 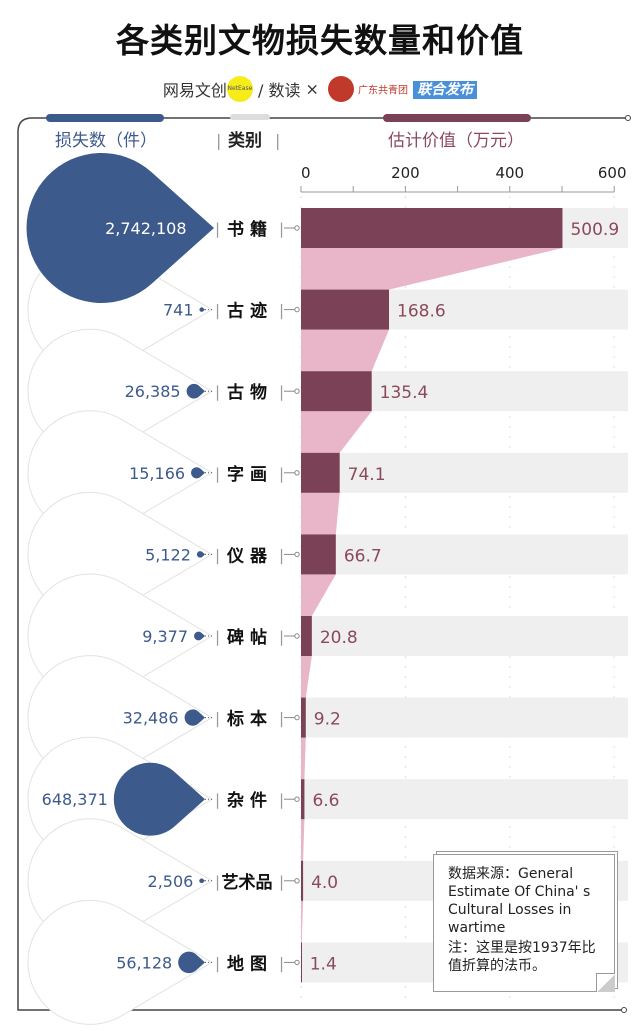 I want to click on drop-outline, so click(x=120, y=962).